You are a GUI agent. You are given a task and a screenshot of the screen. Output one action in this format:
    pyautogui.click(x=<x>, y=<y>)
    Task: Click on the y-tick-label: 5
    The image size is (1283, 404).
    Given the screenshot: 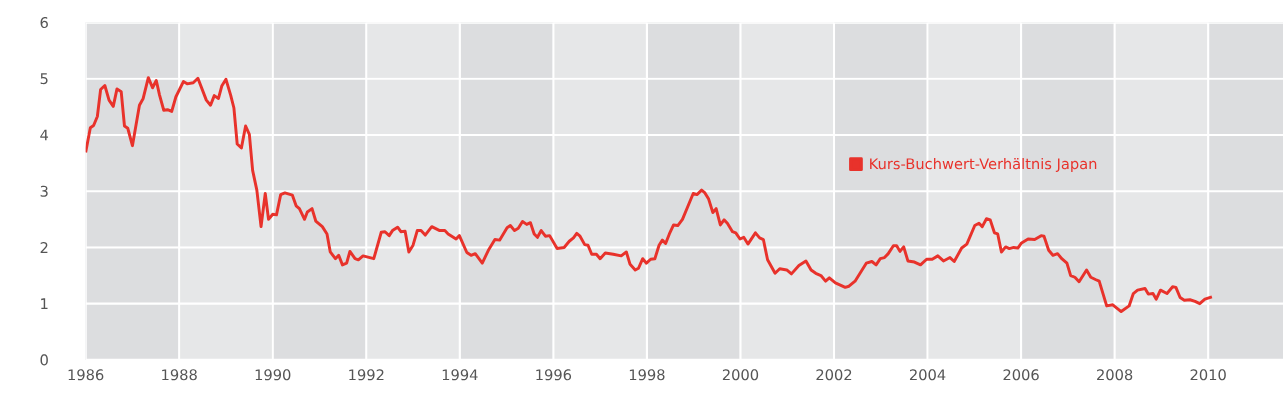 What is the action you would take?
    pyautogui.click(x=44, y=79)
    